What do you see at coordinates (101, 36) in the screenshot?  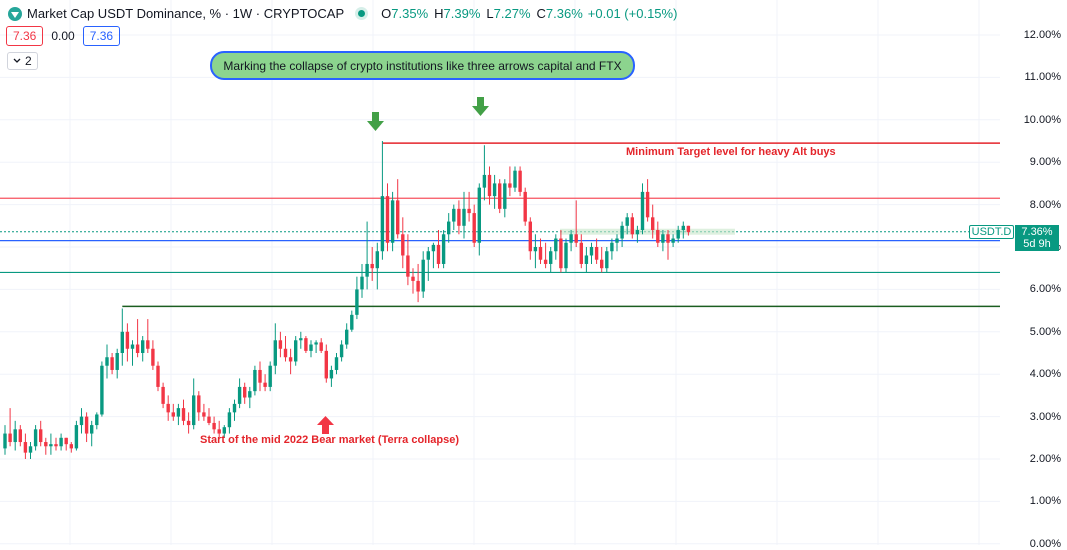 I see `buy-price-button: 7.36` at bounding box center [101, 36].